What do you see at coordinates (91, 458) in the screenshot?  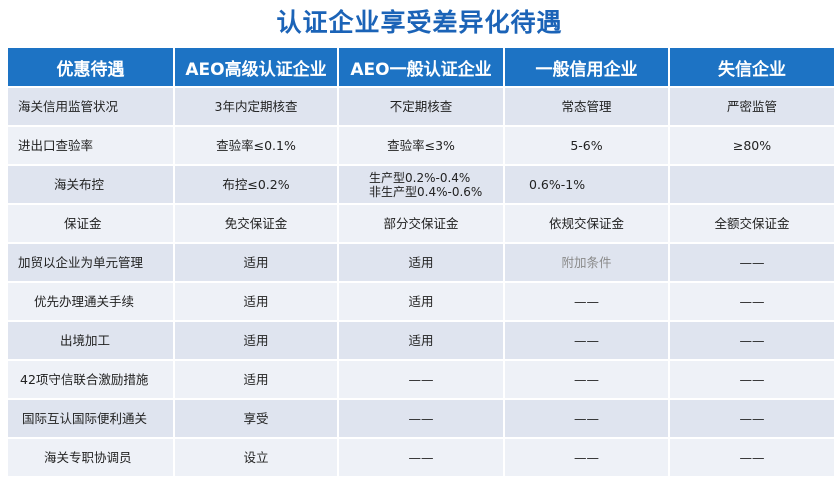 I see `row-label: 海关专职协调员` at bounding box center [91, 458].